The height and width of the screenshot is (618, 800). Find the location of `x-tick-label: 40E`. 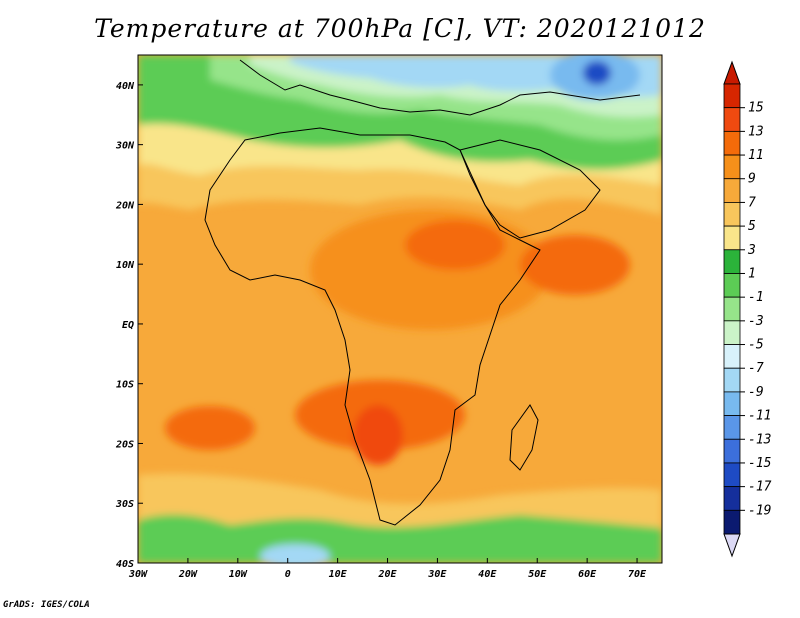

x-tick-label: 40E is located at coordinates (487, 574).